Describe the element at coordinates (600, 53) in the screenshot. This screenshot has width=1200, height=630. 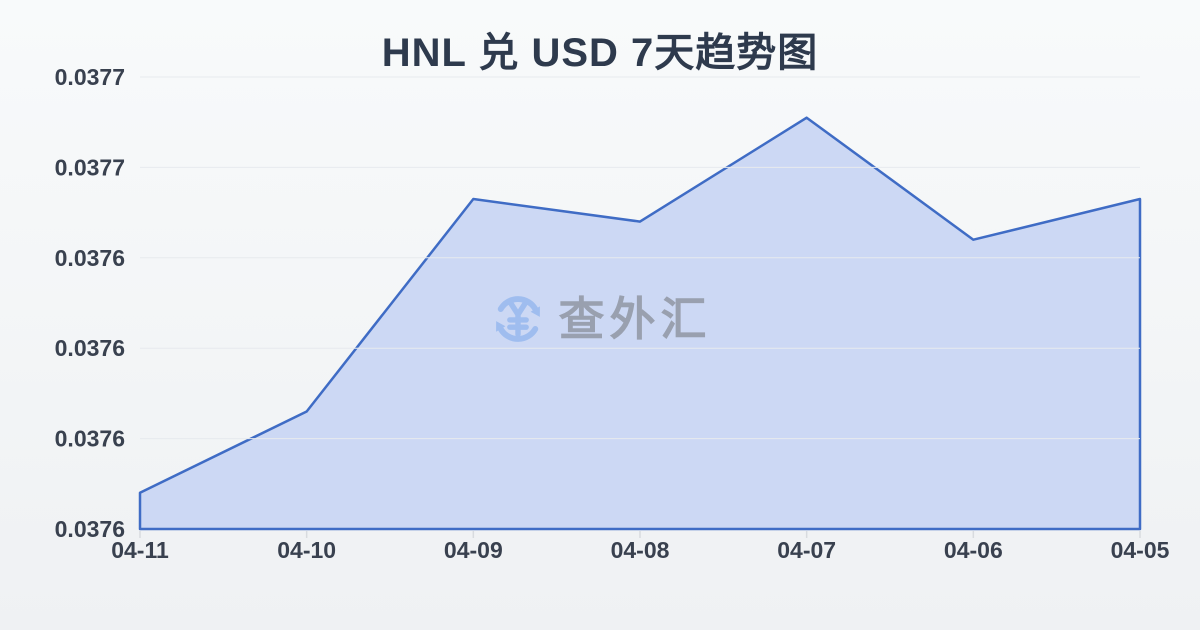
I see `chart-title: HNL 兑 USD 7天趋势图` at that location.